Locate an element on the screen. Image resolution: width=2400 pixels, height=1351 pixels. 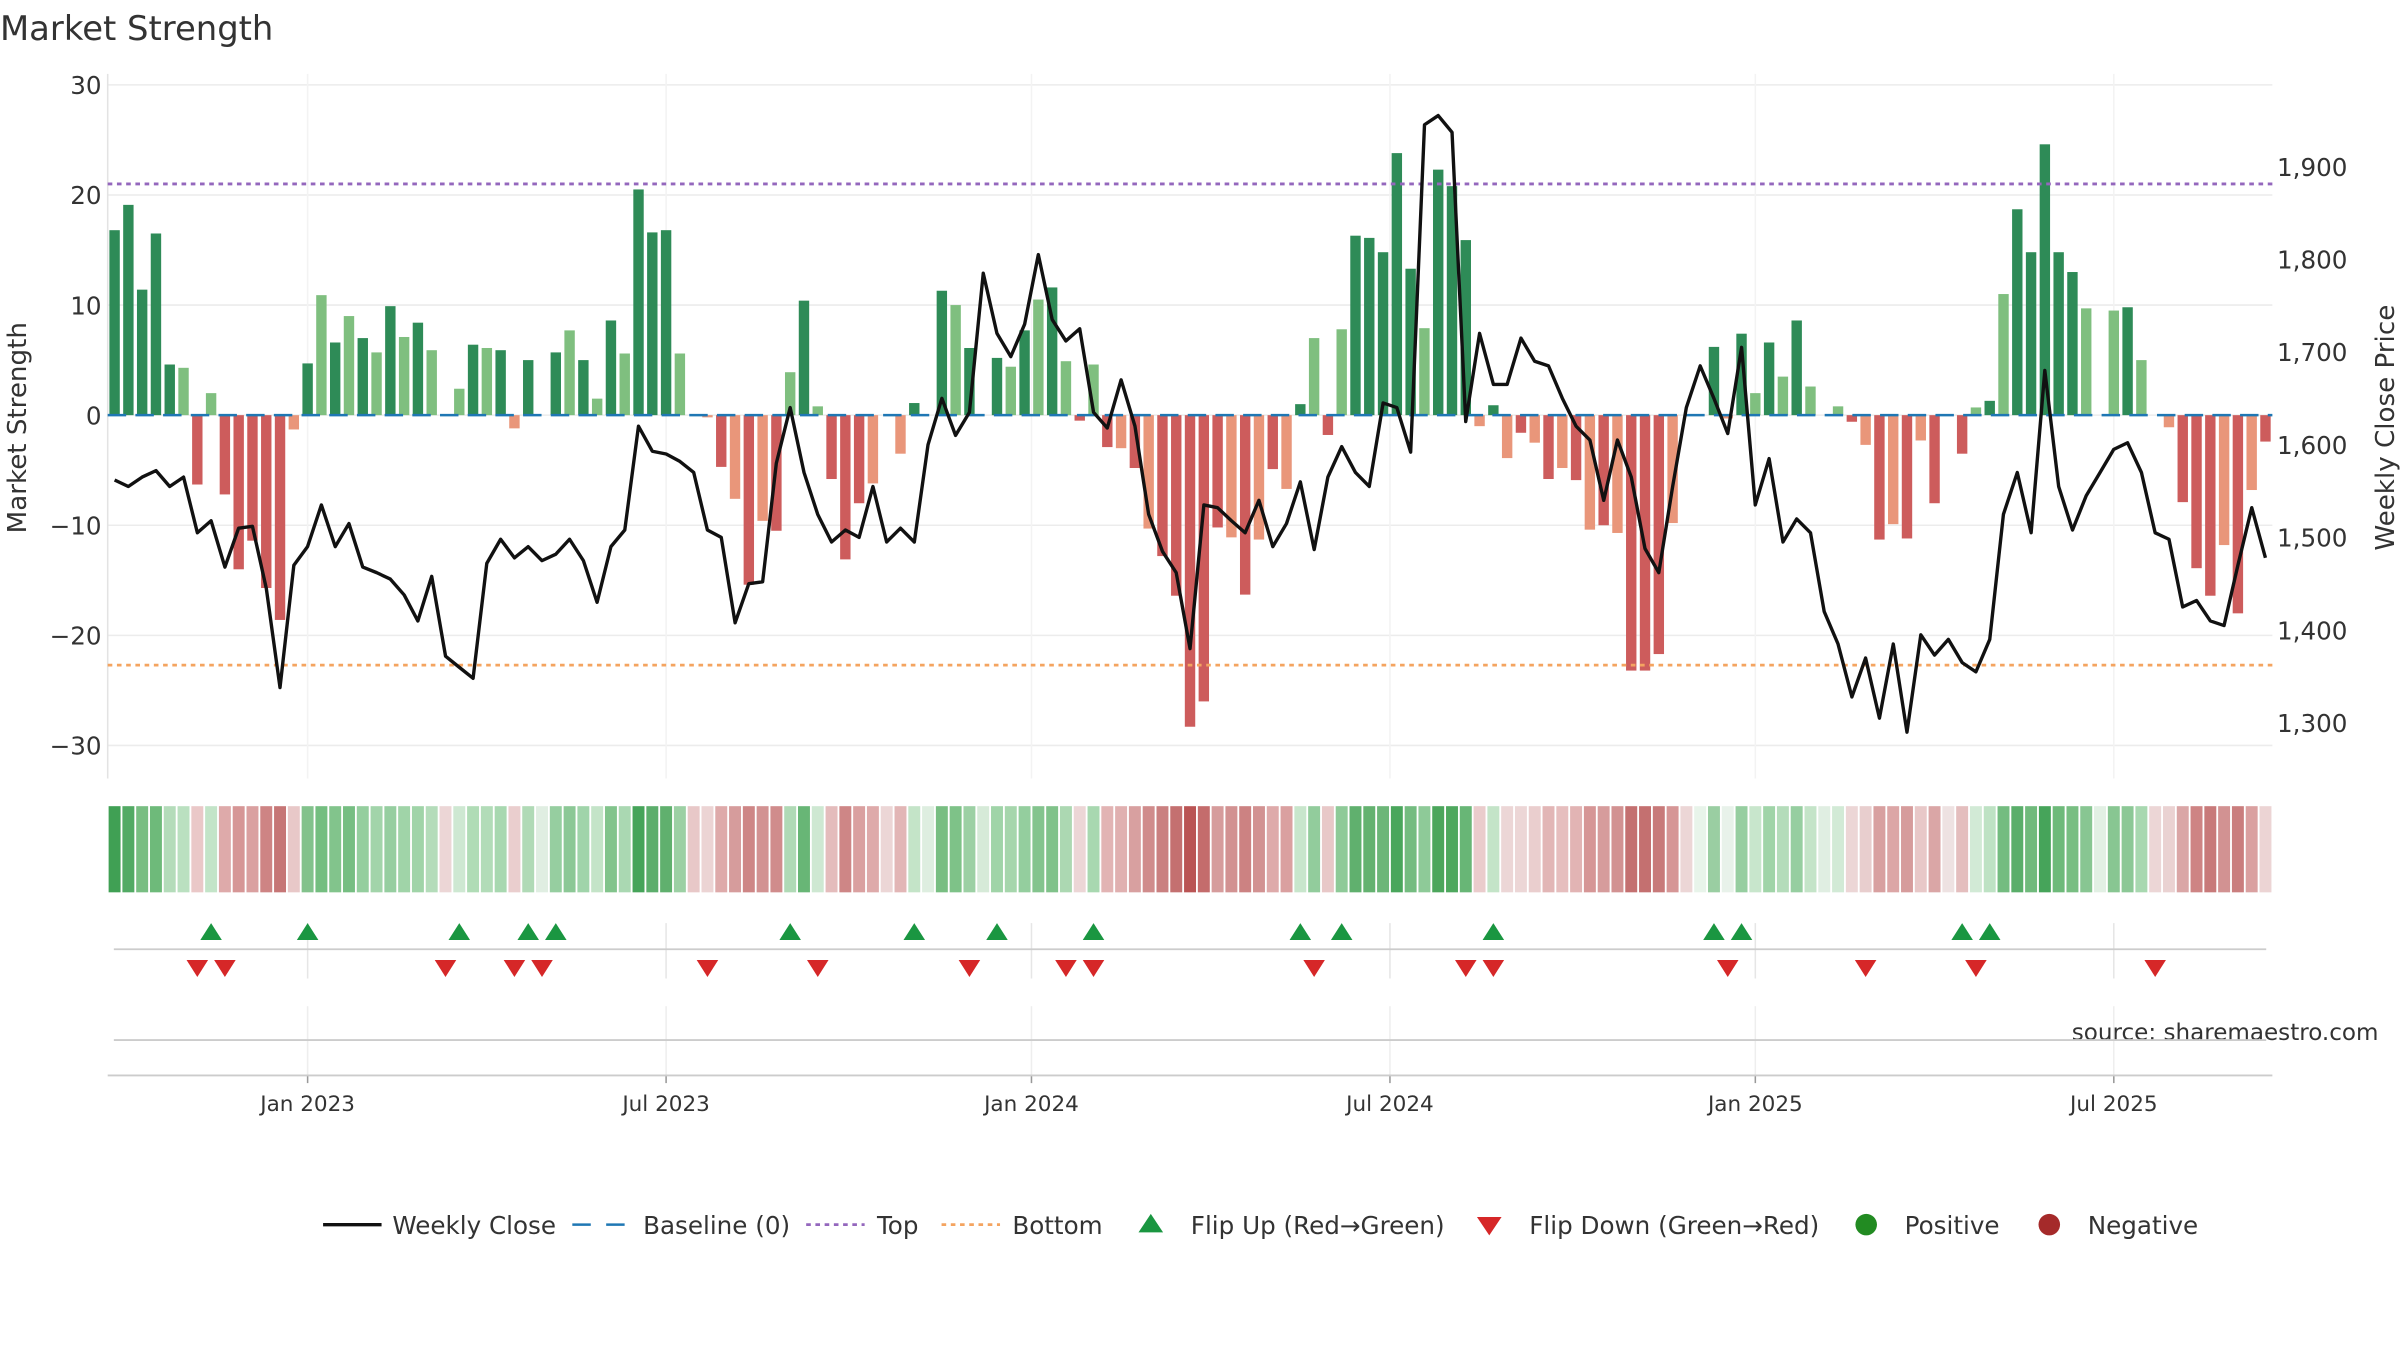
x-tick-label: Jul 2023 is located at coordinates (665, 1104).